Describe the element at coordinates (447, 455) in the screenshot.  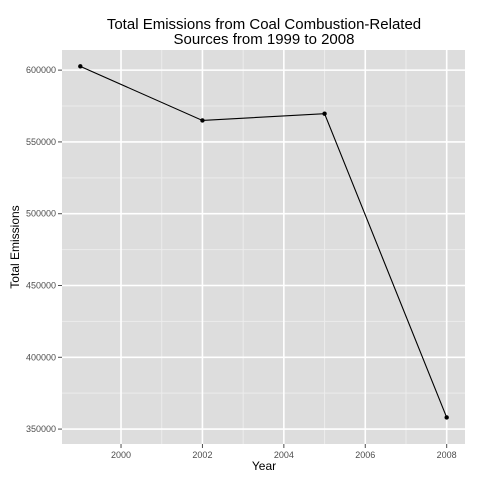
I see `x-tick-label: 2008` at that location.